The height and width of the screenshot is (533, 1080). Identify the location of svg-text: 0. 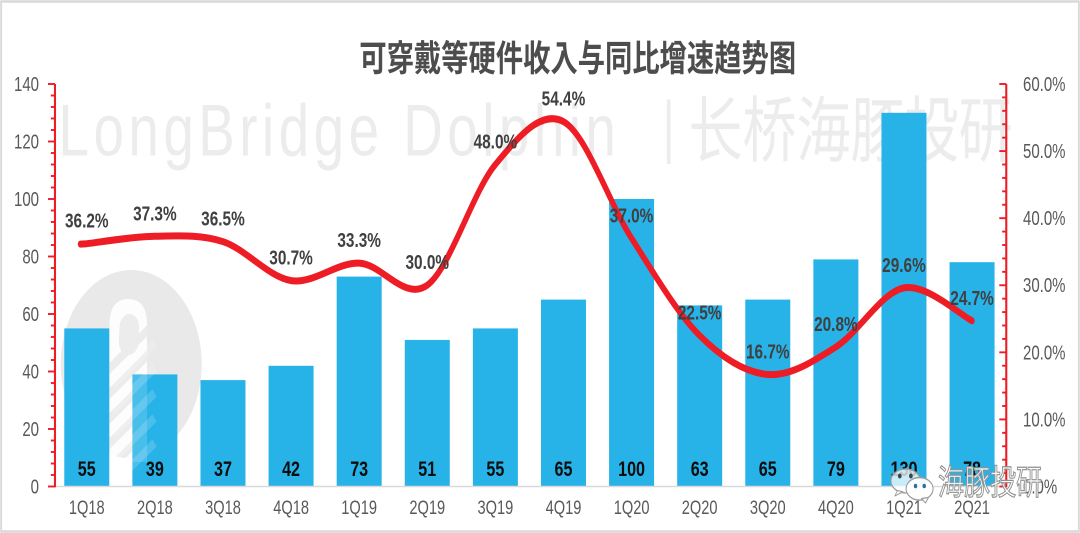
(35, 486).